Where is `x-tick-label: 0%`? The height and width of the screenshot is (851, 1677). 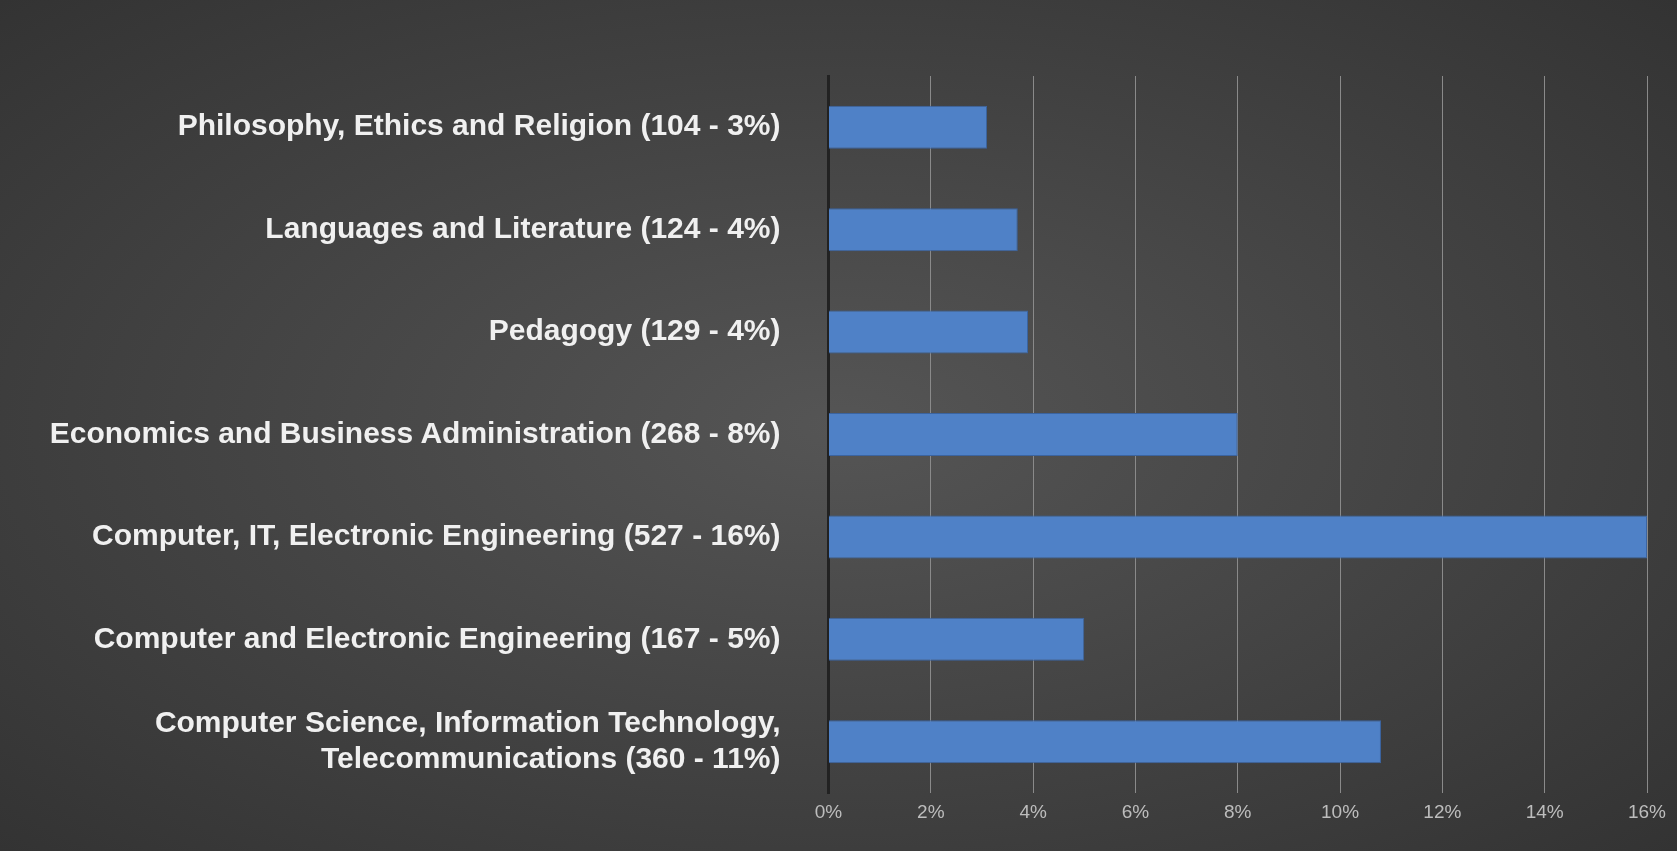 x-tick-label: 0% is located at coordinates (828, 811).